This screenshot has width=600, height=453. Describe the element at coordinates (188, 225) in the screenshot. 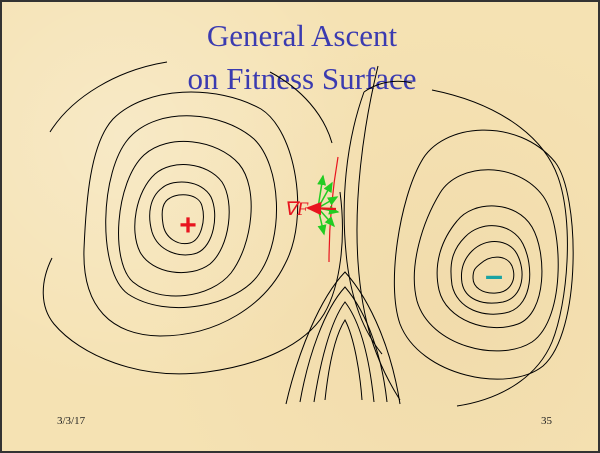

I see `maximum-marker: +` at that location.